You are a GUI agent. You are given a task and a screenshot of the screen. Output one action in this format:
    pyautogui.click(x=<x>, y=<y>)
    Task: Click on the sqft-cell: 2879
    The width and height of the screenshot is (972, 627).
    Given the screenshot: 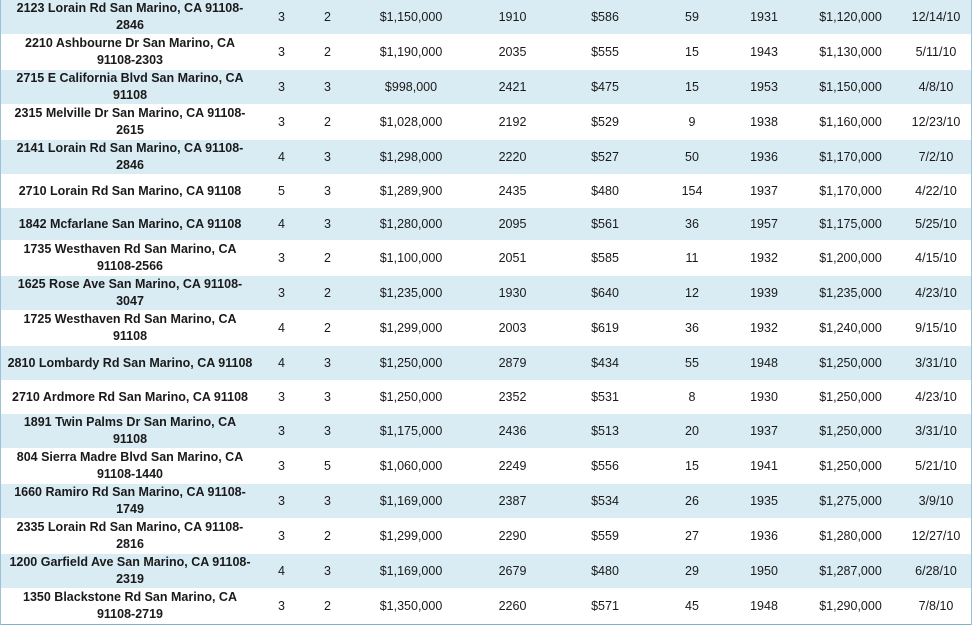 What is the action you would take?
    pyautogui.click(x=512, y=362)
    